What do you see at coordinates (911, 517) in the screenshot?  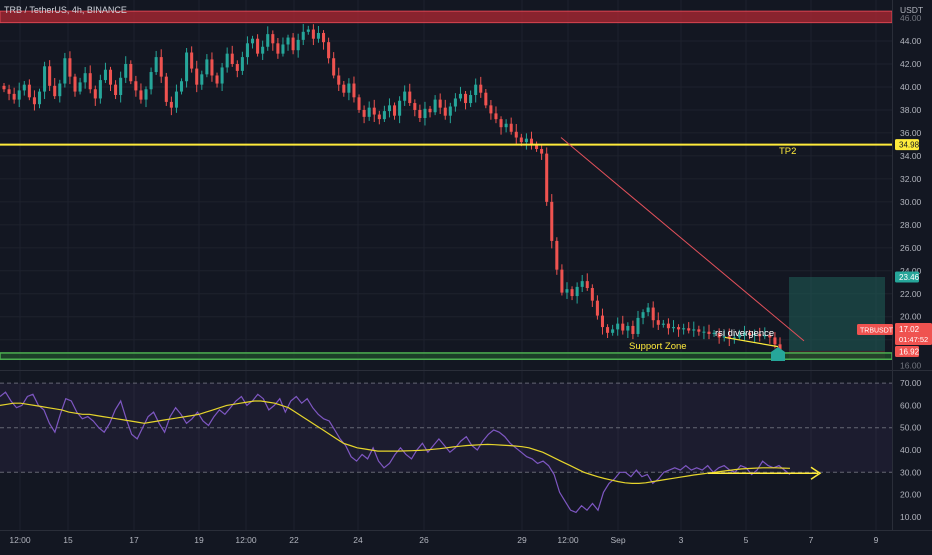 I see `rsi-tick-label: 10.00` at bounding box center [911, 517].